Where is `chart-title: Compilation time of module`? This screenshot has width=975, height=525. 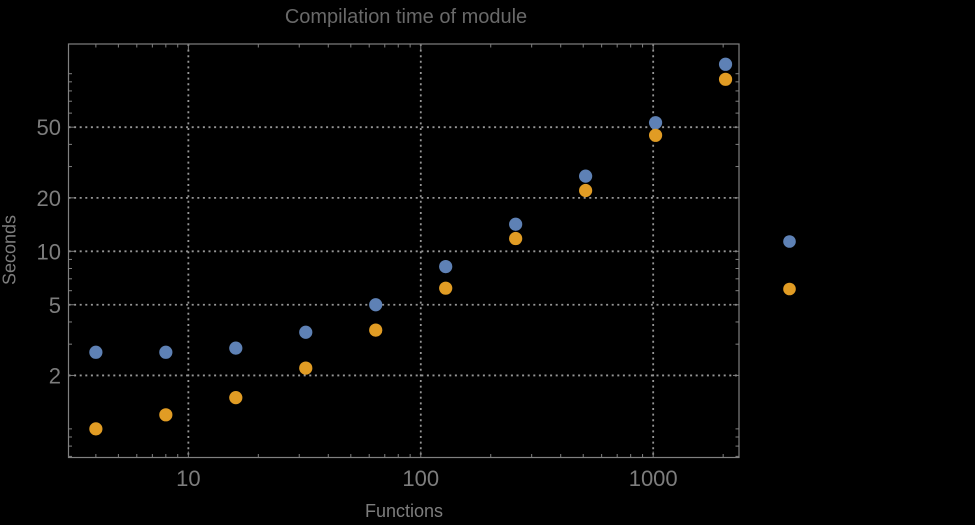
chart-title: Compilation time of module is located at coordinates (406, 17).